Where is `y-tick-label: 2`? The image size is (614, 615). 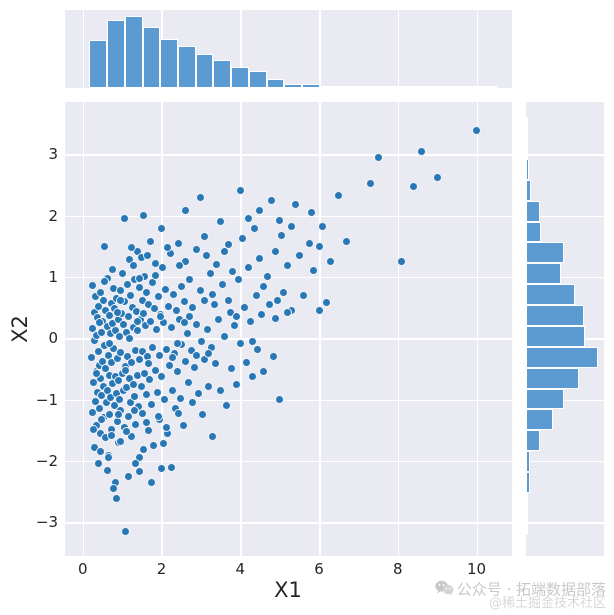
y-tick-label: 2 is located at coordinates (58, 216).